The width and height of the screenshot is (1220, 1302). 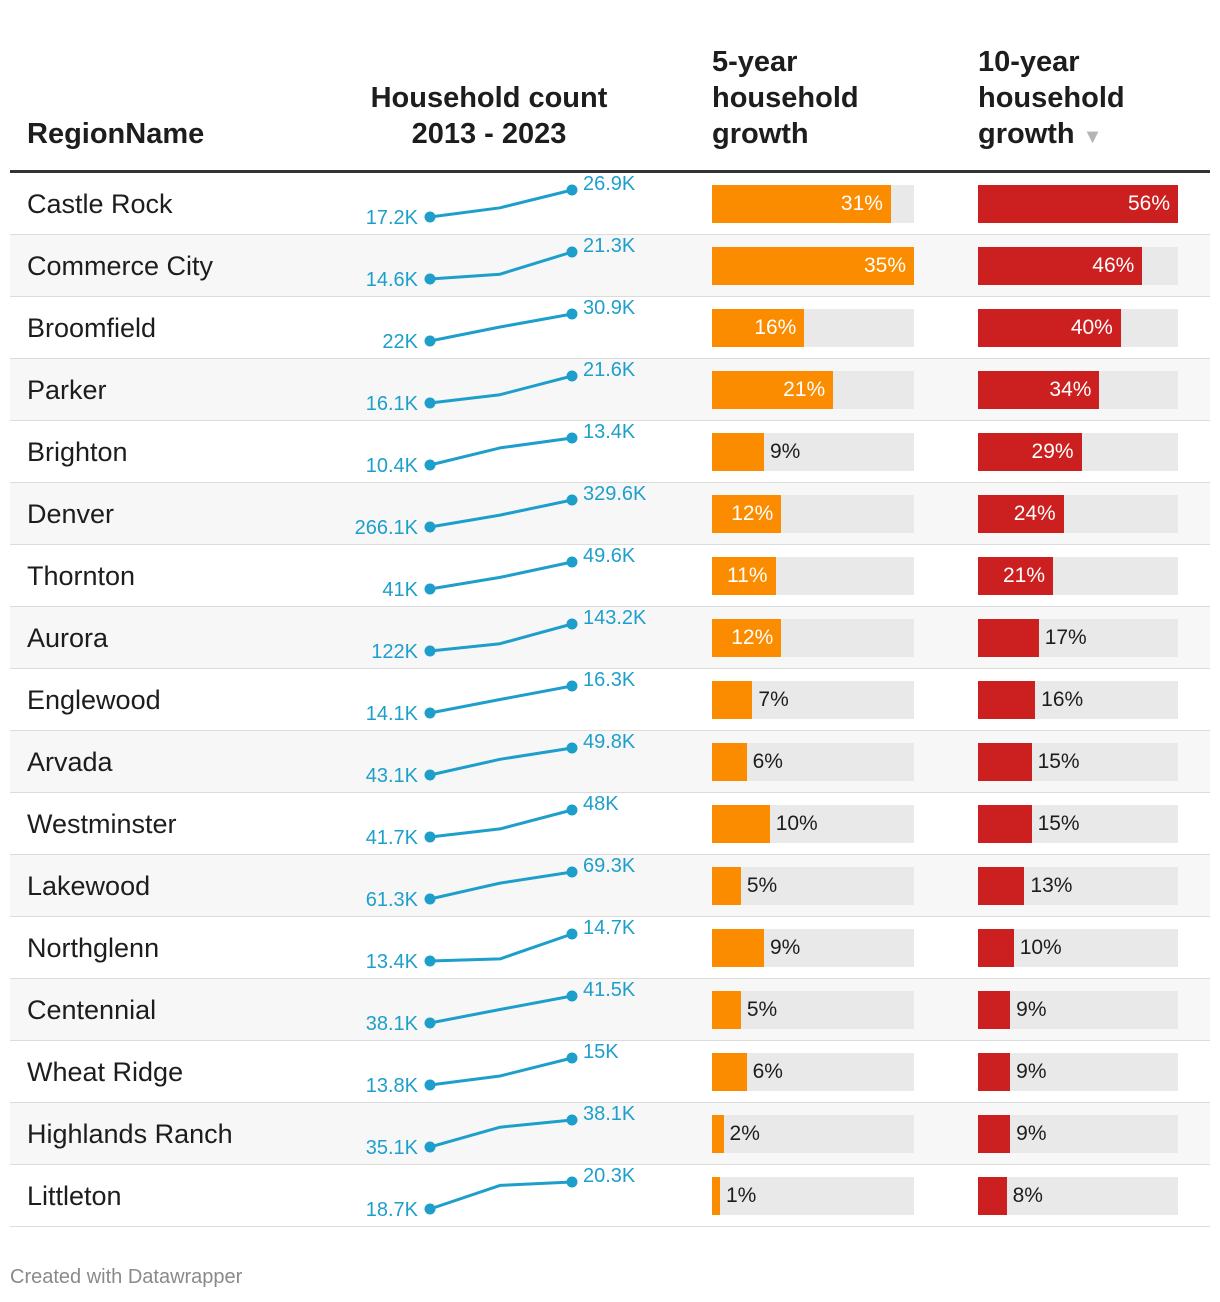 I want to click on region-name: Brighton, so click(x=77, y=452).